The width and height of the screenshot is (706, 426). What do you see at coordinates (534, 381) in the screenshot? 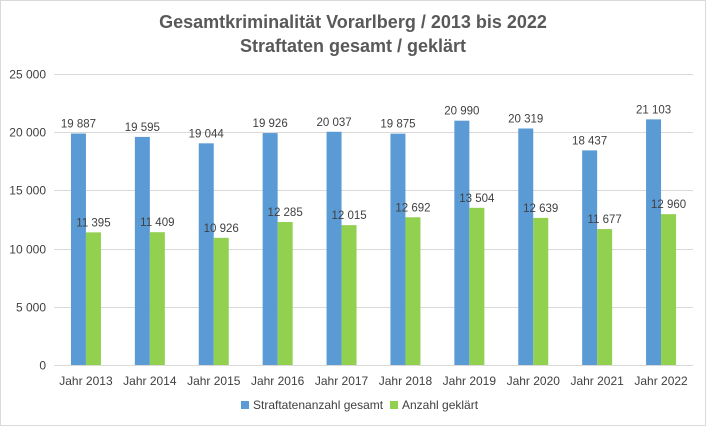
I see `x-tick-label: Jahr 2020` at bounding box center [534, 381].